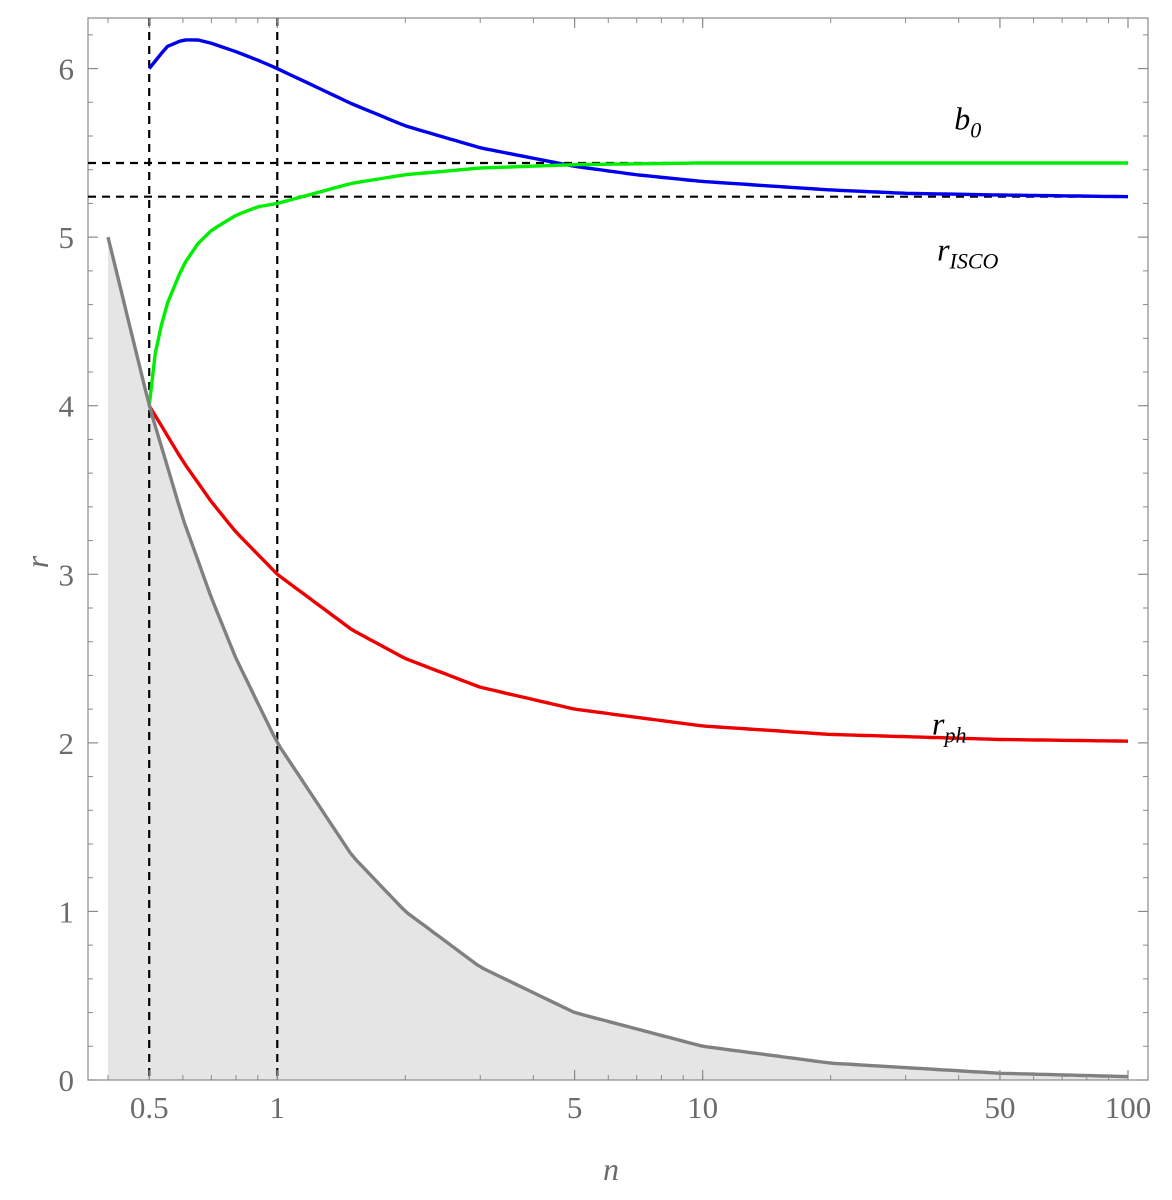 The height and width of the screenshot is (1200, 1172). I want to click on x-axis-label: n, so click(611, 1169).